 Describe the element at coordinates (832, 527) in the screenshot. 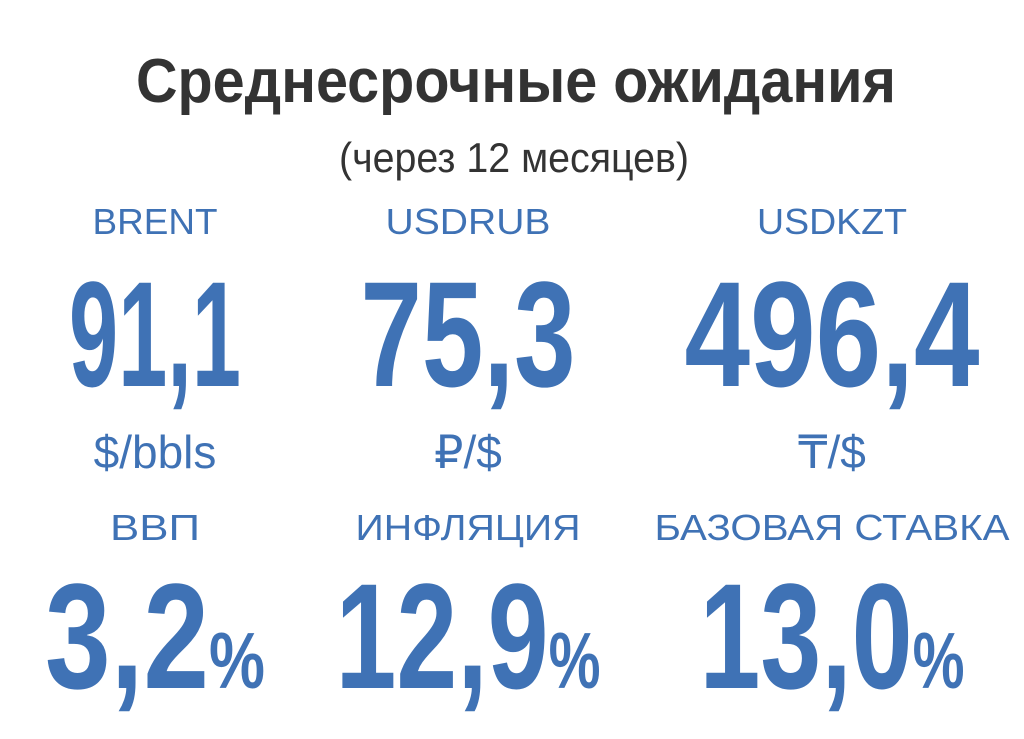

I see `metric-label: БАЗОВАЯ СТАВКА` at that location.